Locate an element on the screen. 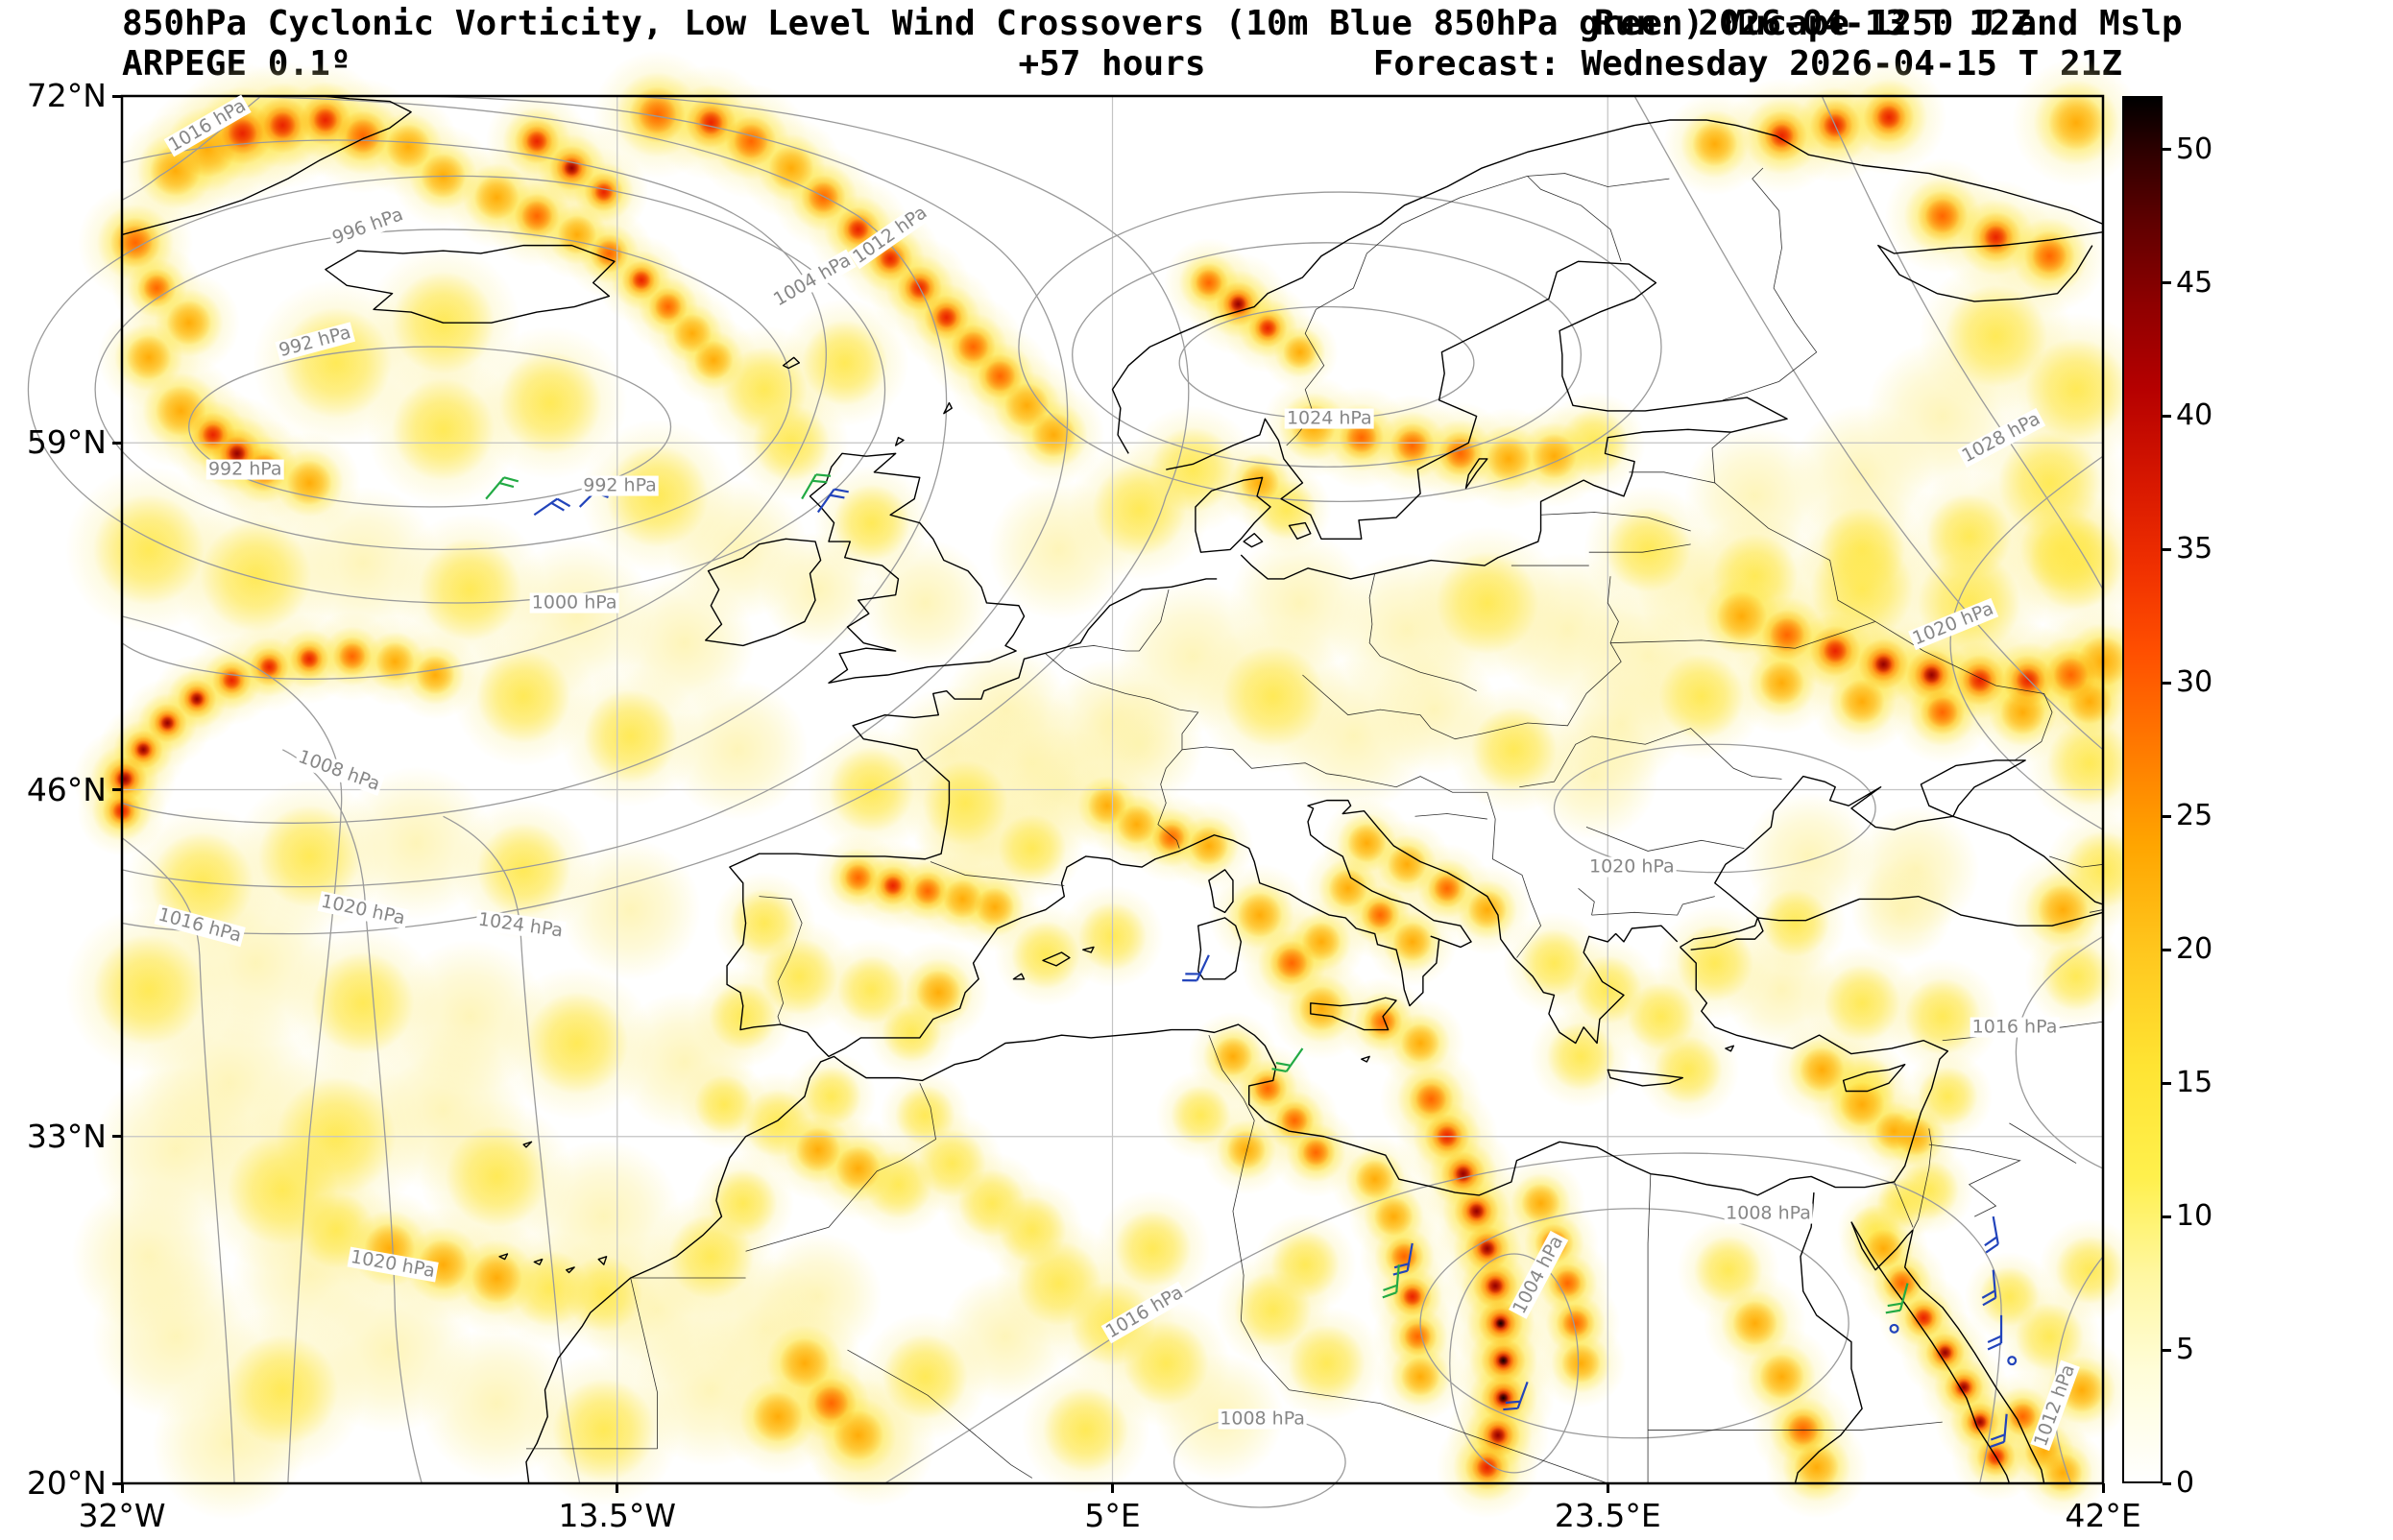  lead-time-label: +57 hours is located at coordinates (1112, 64).